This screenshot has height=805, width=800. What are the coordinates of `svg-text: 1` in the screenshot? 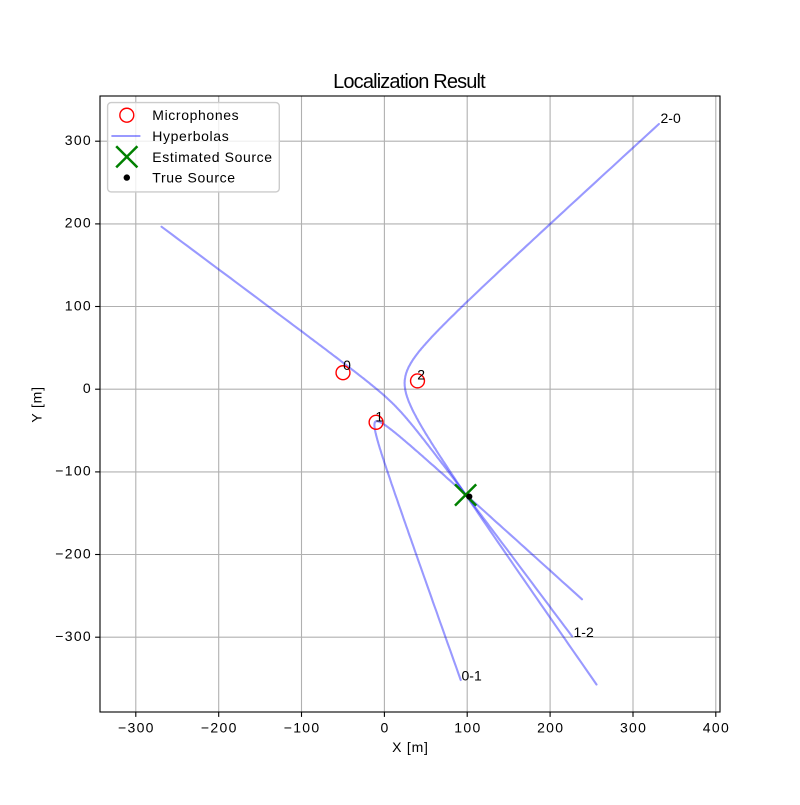 It's located at (379, 416).